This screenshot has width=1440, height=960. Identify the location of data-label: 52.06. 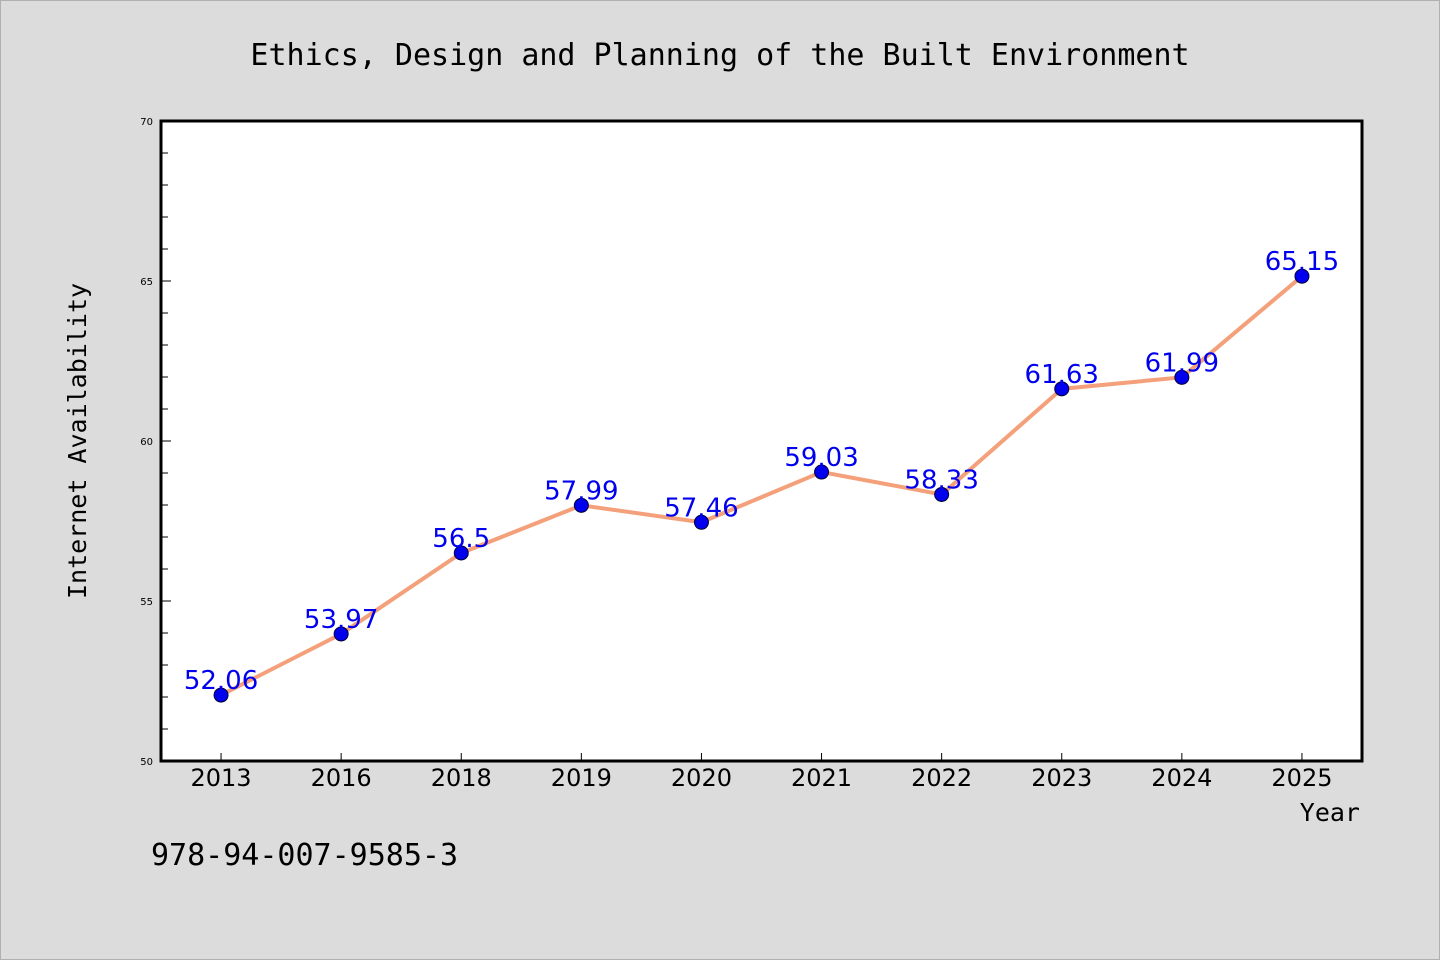
(221, 681).